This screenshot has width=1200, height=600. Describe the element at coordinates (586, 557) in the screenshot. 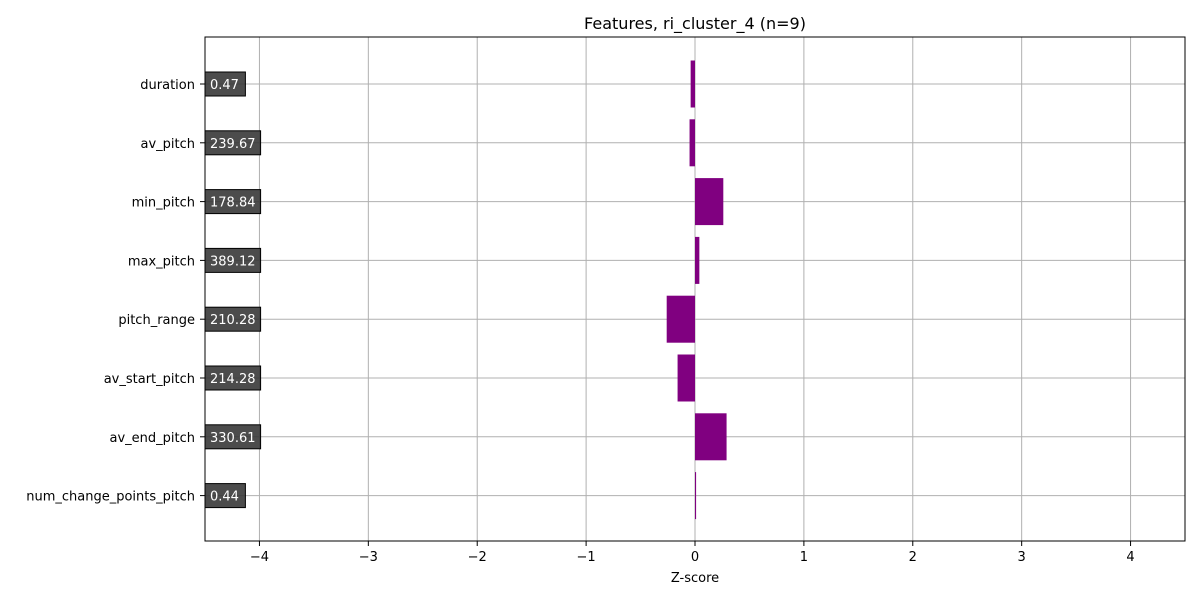

I see `x-tick-label: −1` at that location.